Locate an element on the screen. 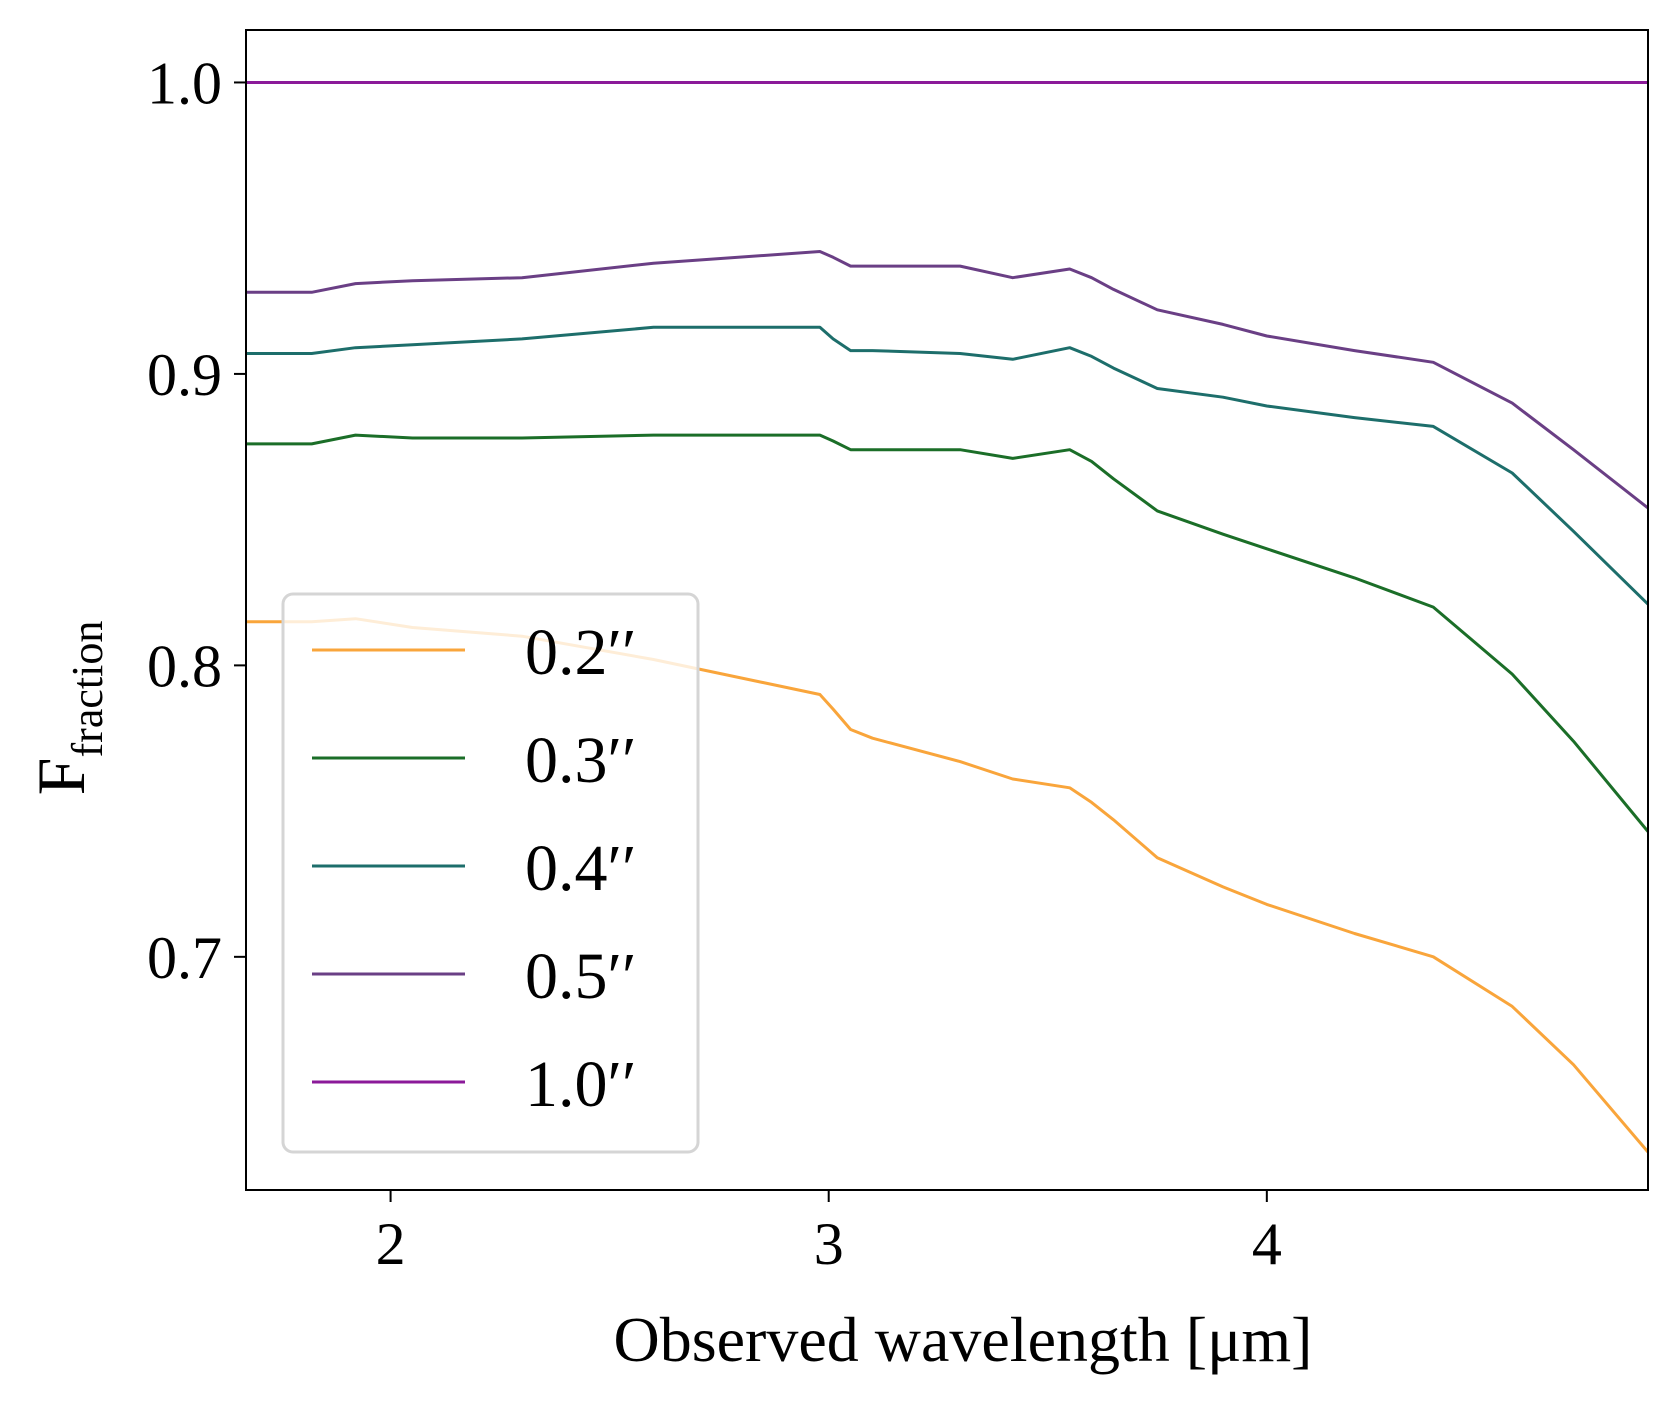  y-tick-label: 1.0 is located at coordinates (184, 83).